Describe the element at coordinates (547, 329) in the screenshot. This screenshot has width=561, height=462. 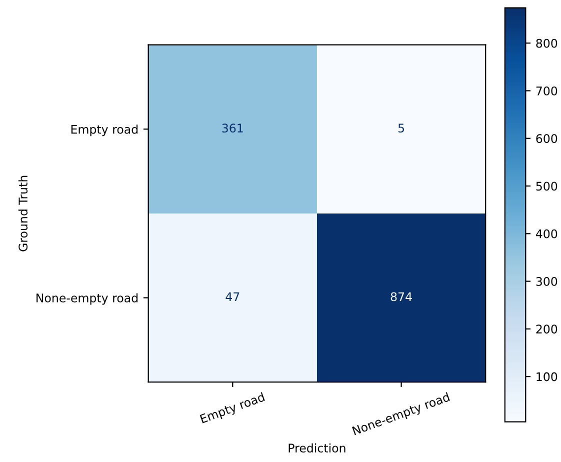
I see `color-bar-label: 200` at that location.